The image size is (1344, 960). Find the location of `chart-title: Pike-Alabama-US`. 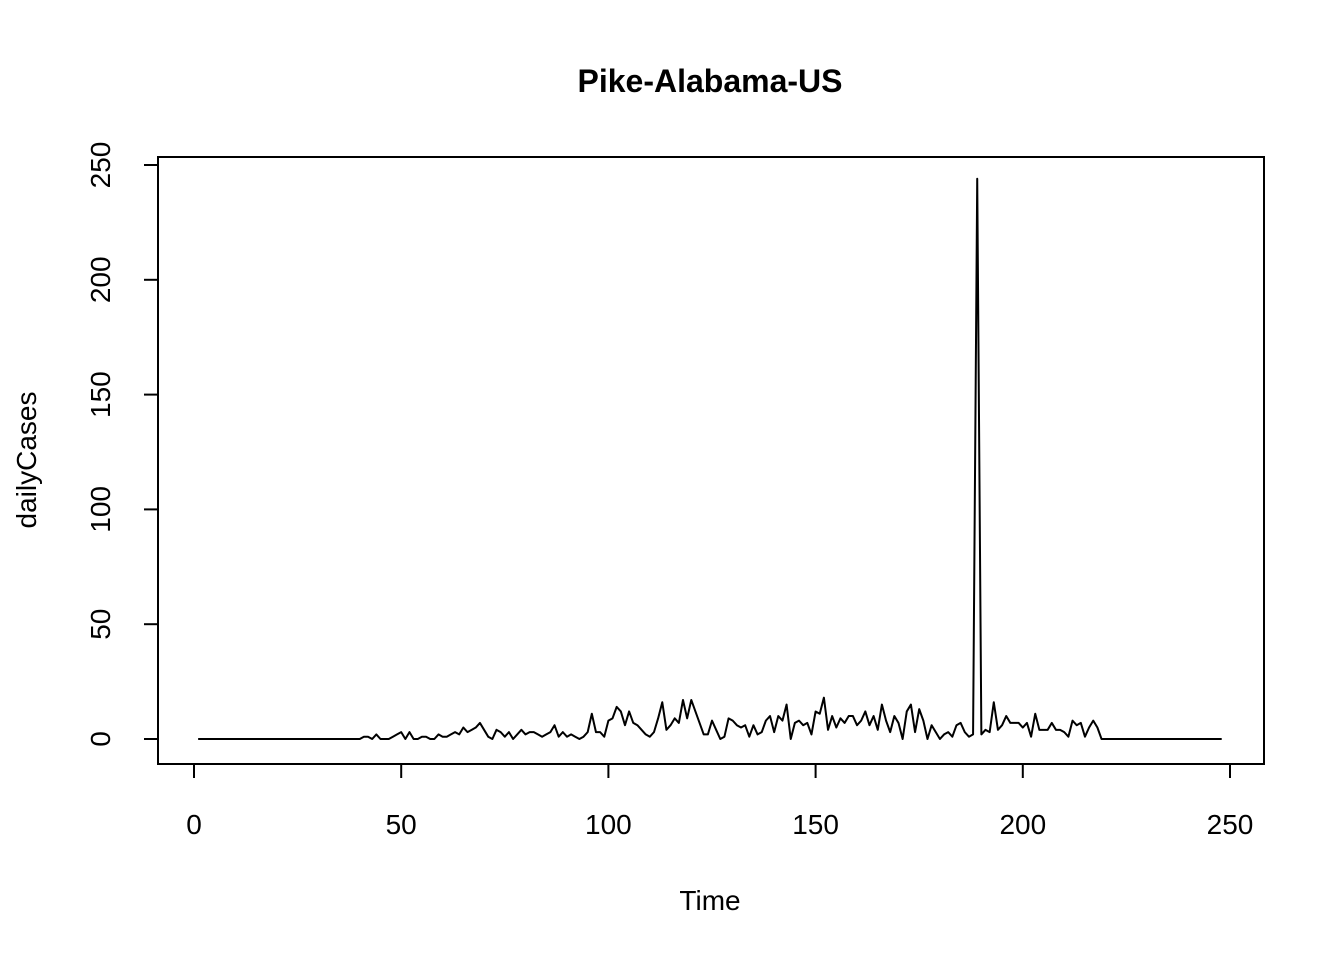

chart-title: Pike-Alabama-US is located at coordinates (710, 81).